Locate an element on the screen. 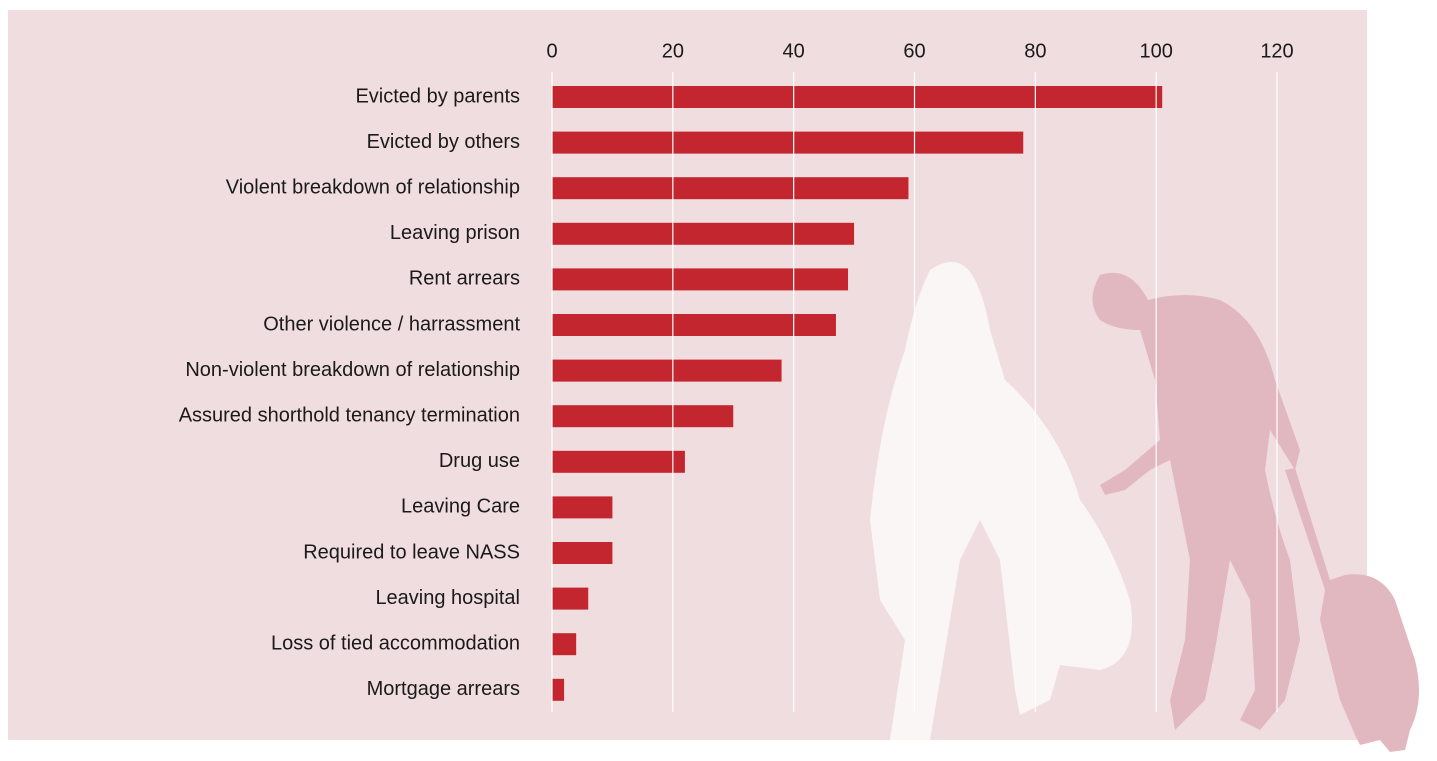 The height and width of the screenshot is (761, 1437). x-tick-label: 40 is located at coordinates (794, 51).